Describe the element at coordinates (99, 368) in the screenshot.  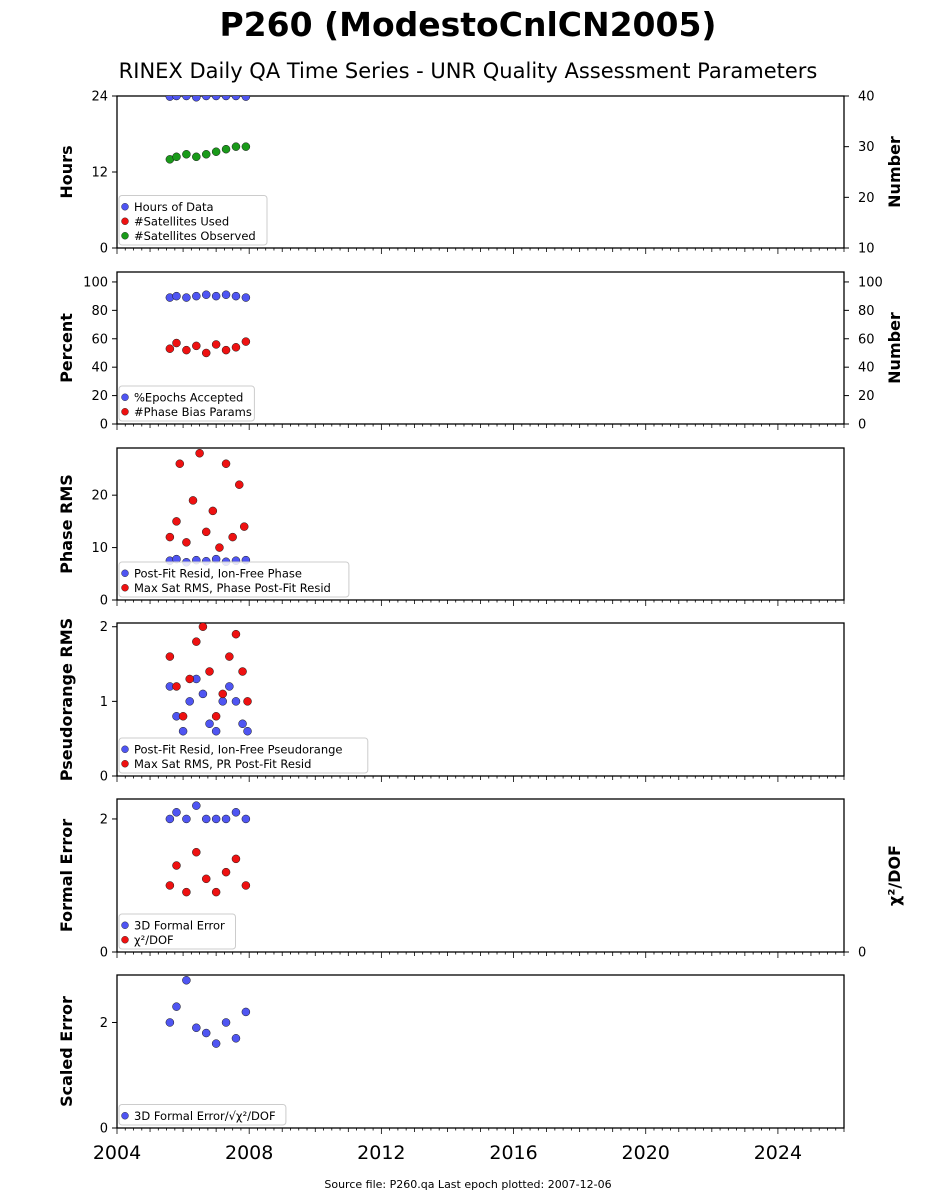
I see `y-tick-label: 40` at that location.